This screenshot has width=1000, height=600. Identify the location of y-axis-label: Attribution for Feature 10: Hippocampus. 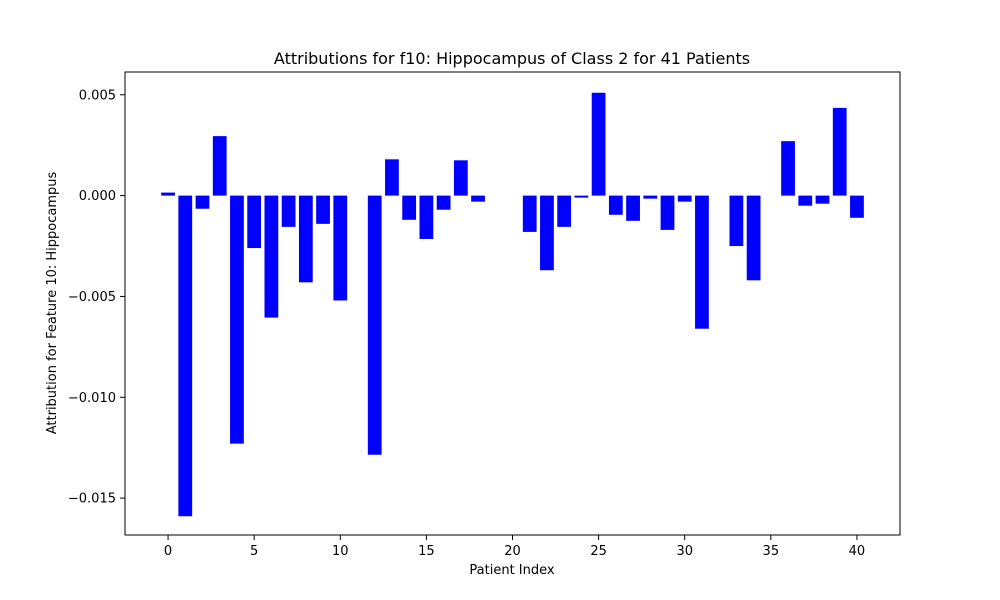
(52, 303).